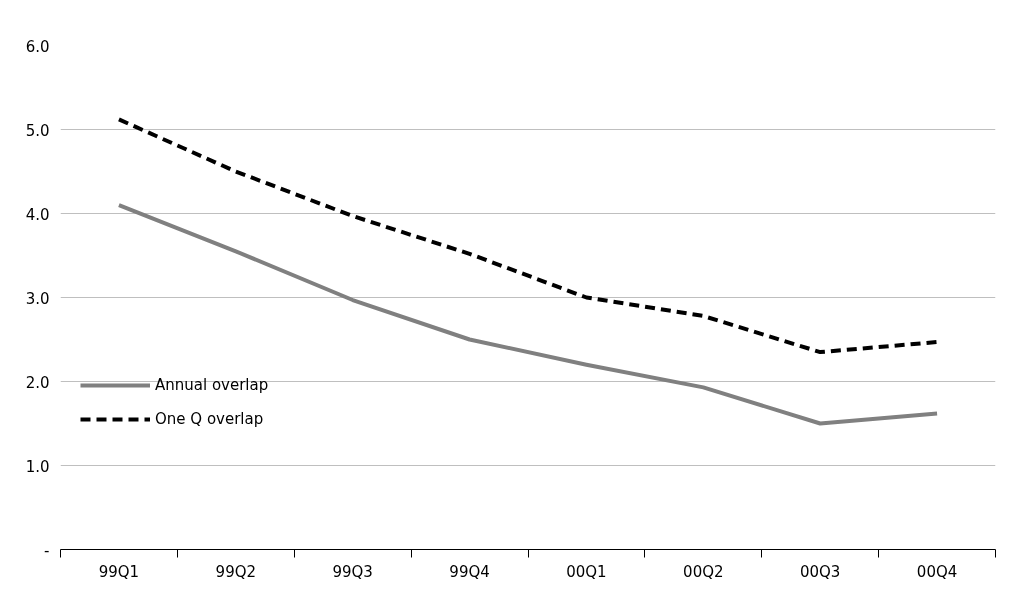 The width and height of the screenshot is (1029, 603). What do you see at coordinates (37, 46) in the screenshot?
I see `y-tick-label: 6.0` at bounding box center [37, 46].